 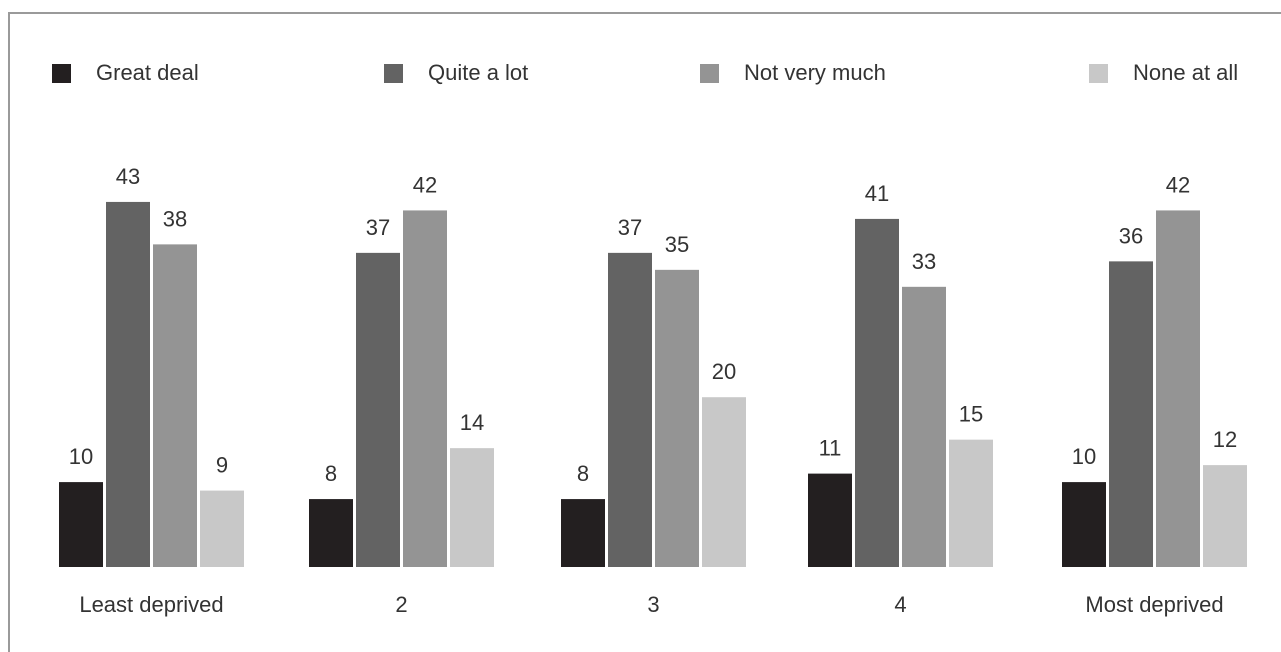 I want to click on data-label: 12, so click(x=1225, y=439).